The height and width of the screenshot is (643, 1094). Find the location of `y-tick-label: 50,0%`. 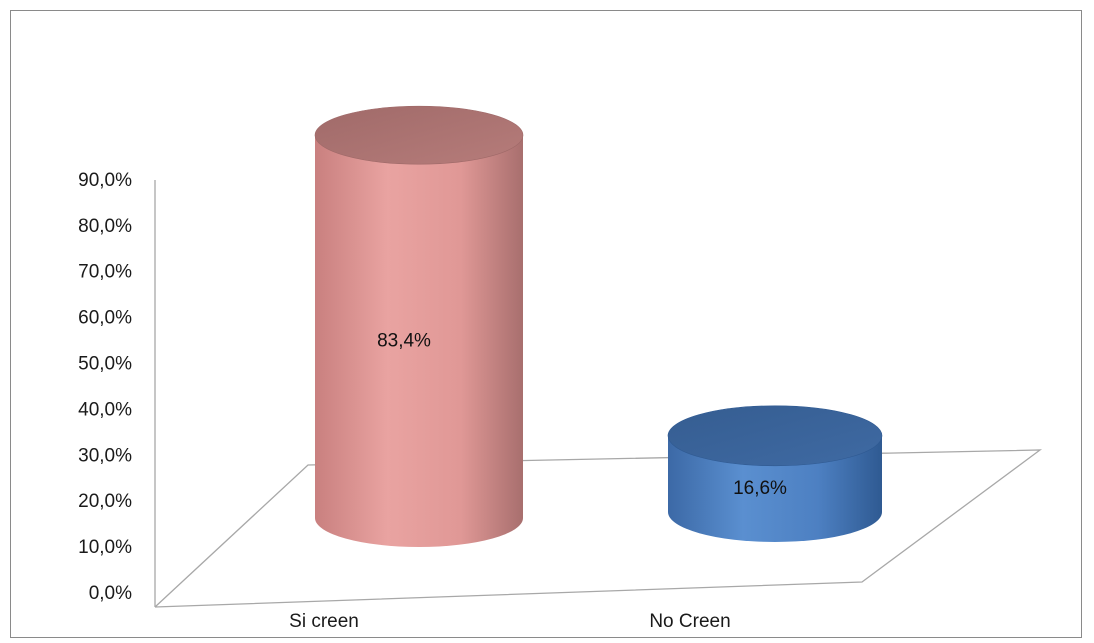

y-tick-label: 50,0% is located at coordinates (105, 364).